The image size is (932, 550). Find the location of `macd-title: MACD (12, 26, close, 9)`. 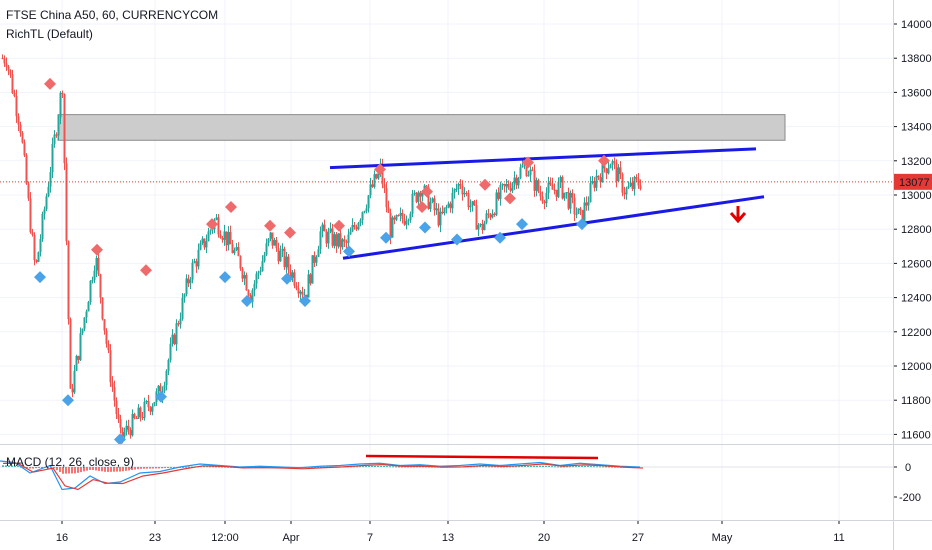

macd-title: MACD (12, 26, close, 9) is located at coordinates (70, 462).